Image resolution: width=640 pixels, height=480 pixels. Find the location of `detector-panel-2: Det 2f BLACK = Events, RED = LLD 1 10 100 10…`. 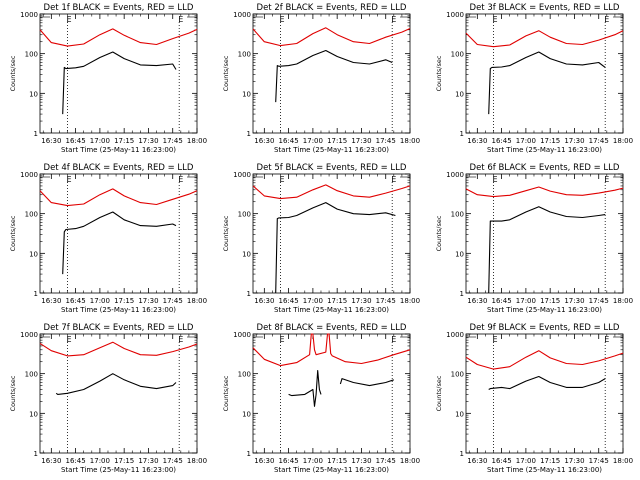

detector-panel-2: Det 2f BLACK = Events, RED = LLD 1 10 100 10… is located at coordinates (321, 78).